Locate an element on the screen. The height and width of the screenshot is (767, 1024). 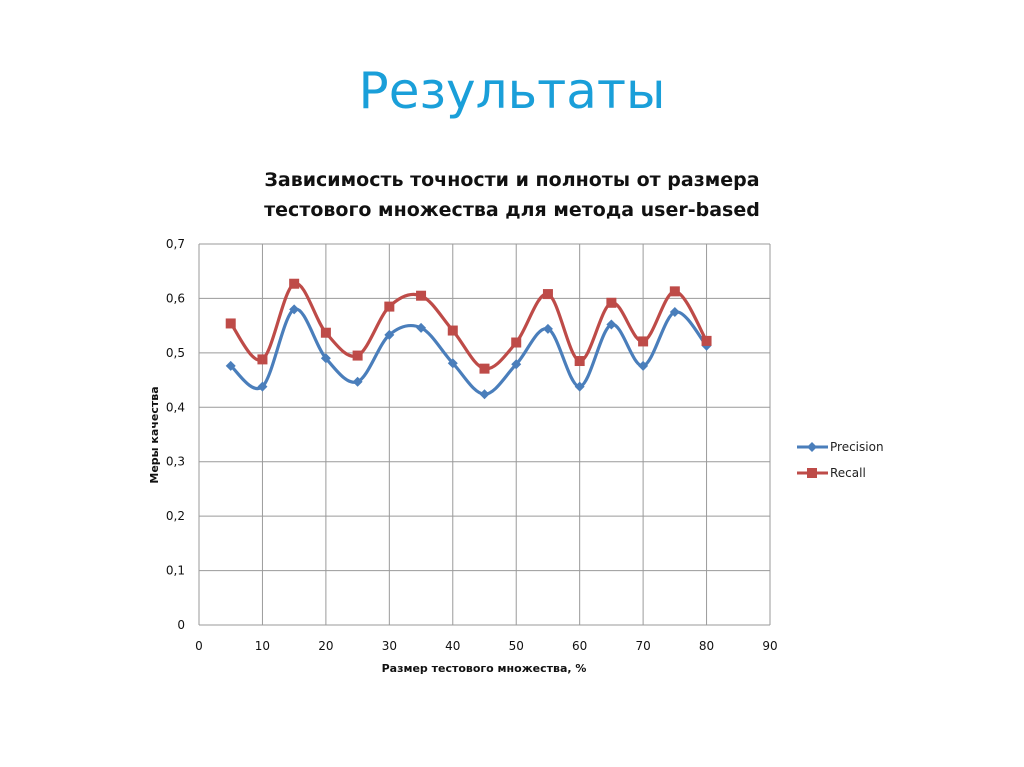
series-recall is located at coordinates (468, 326).